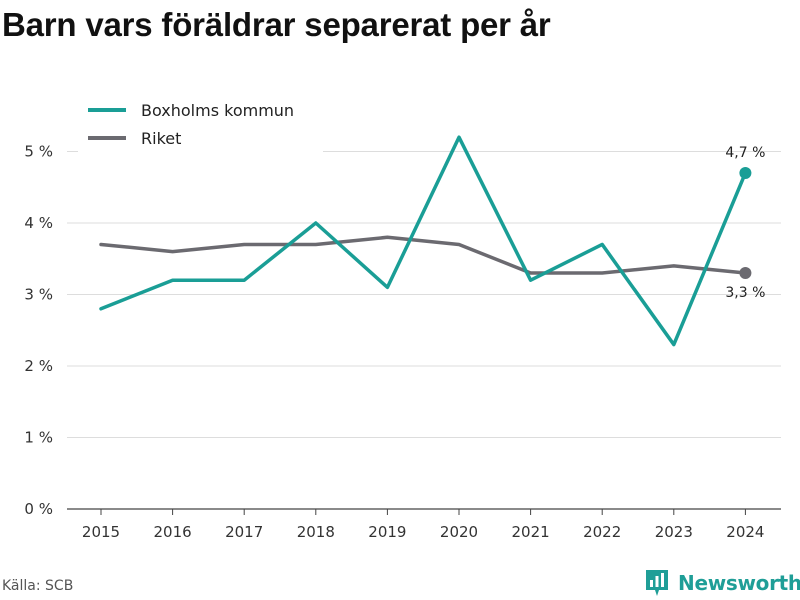 Image resolution: width=800 pixels, height=600 pixels. I want to click on series-end-label: 3,3 %, so click(745, 293).